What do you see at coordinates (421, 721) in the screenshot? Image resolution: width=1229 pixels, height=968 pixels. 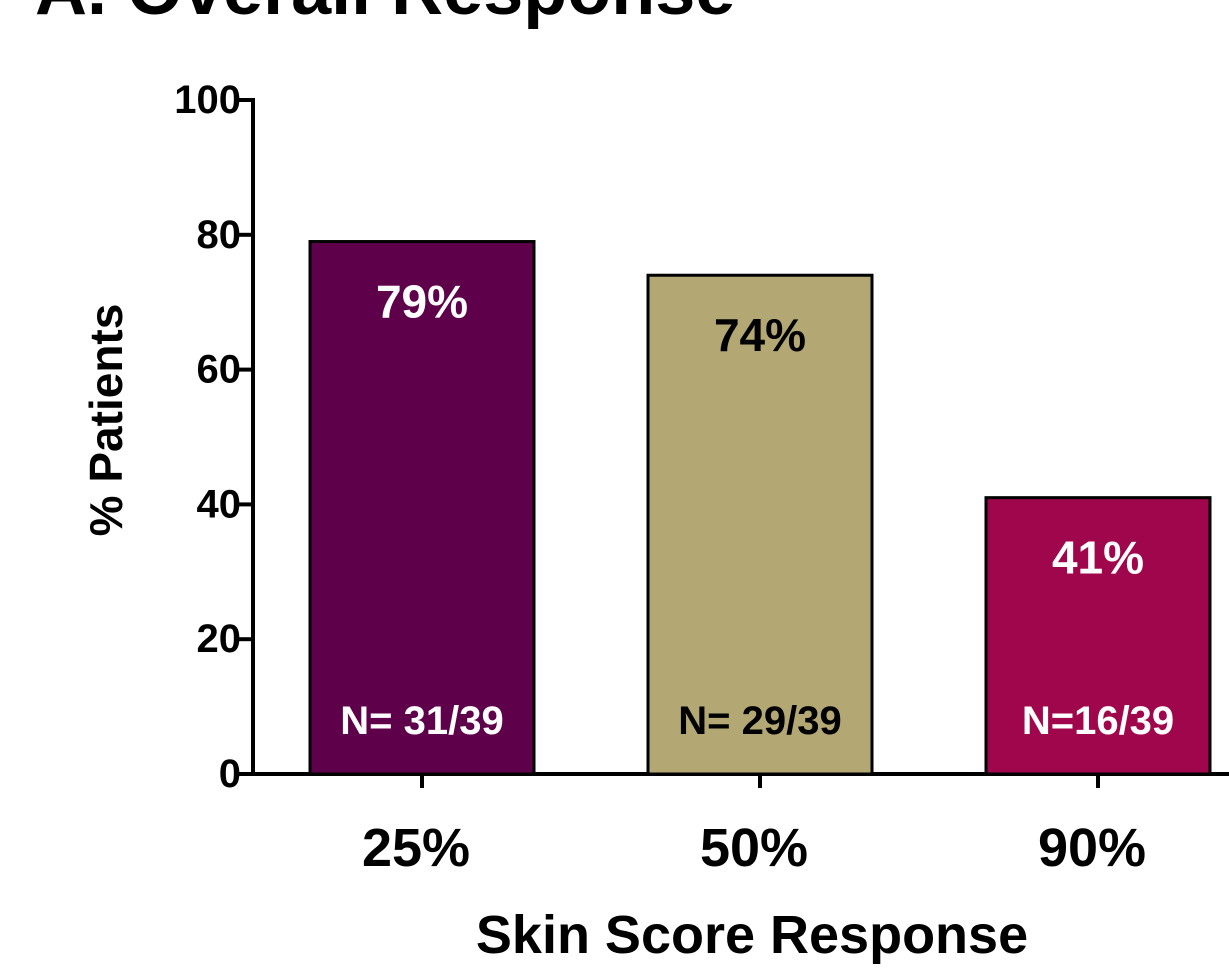 I see `bar-annotation: N= 31/39` at bounding box center [421, 721].